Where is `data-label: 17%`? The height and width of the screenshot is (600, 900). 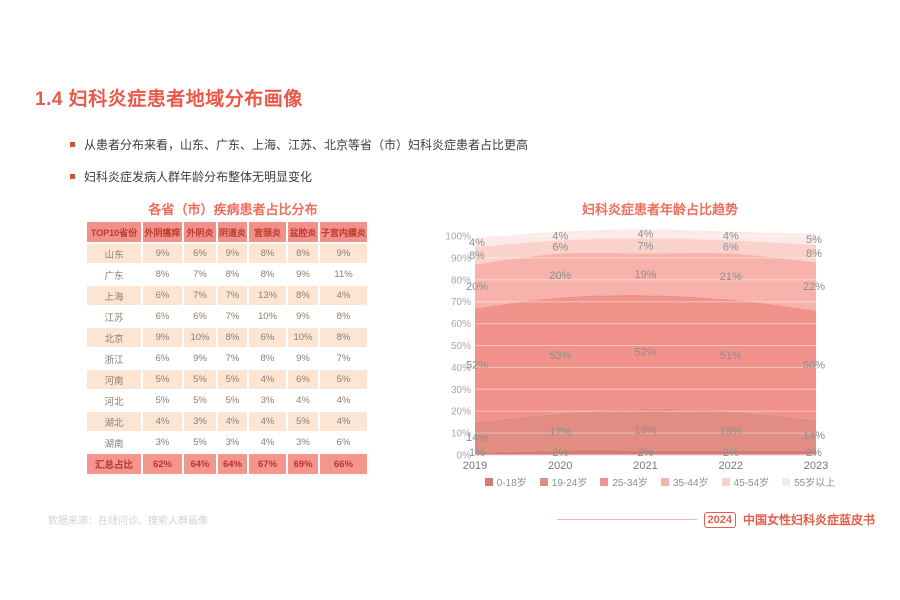 data-label: 17% is located at coordinates (560, 433).